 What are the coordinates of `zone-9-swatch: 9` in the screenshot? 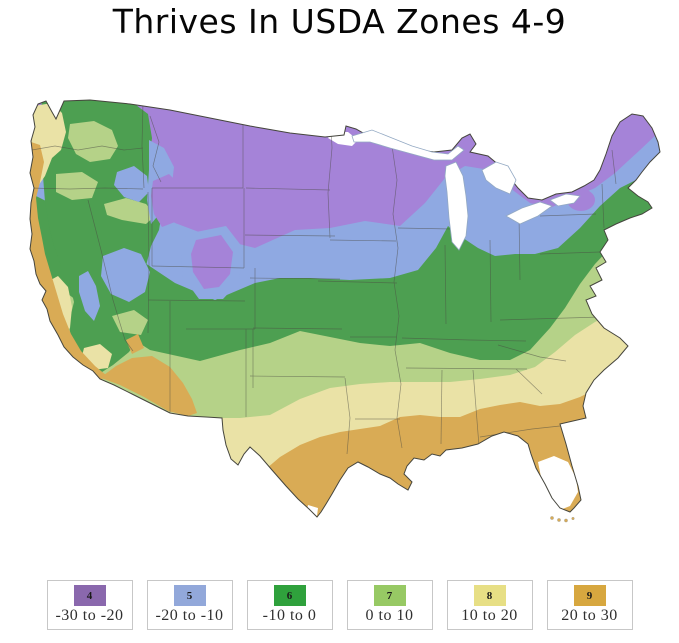 It's located at (589, 595).